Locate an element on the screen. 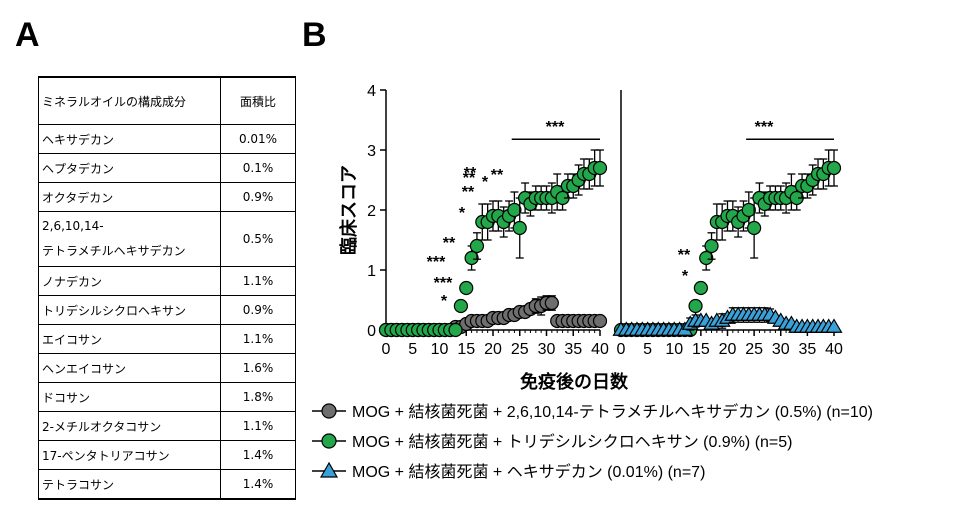 This screenshot has height=523, width=960. table-row: エイコサン 1.1% is located at coordinates (167, 339).